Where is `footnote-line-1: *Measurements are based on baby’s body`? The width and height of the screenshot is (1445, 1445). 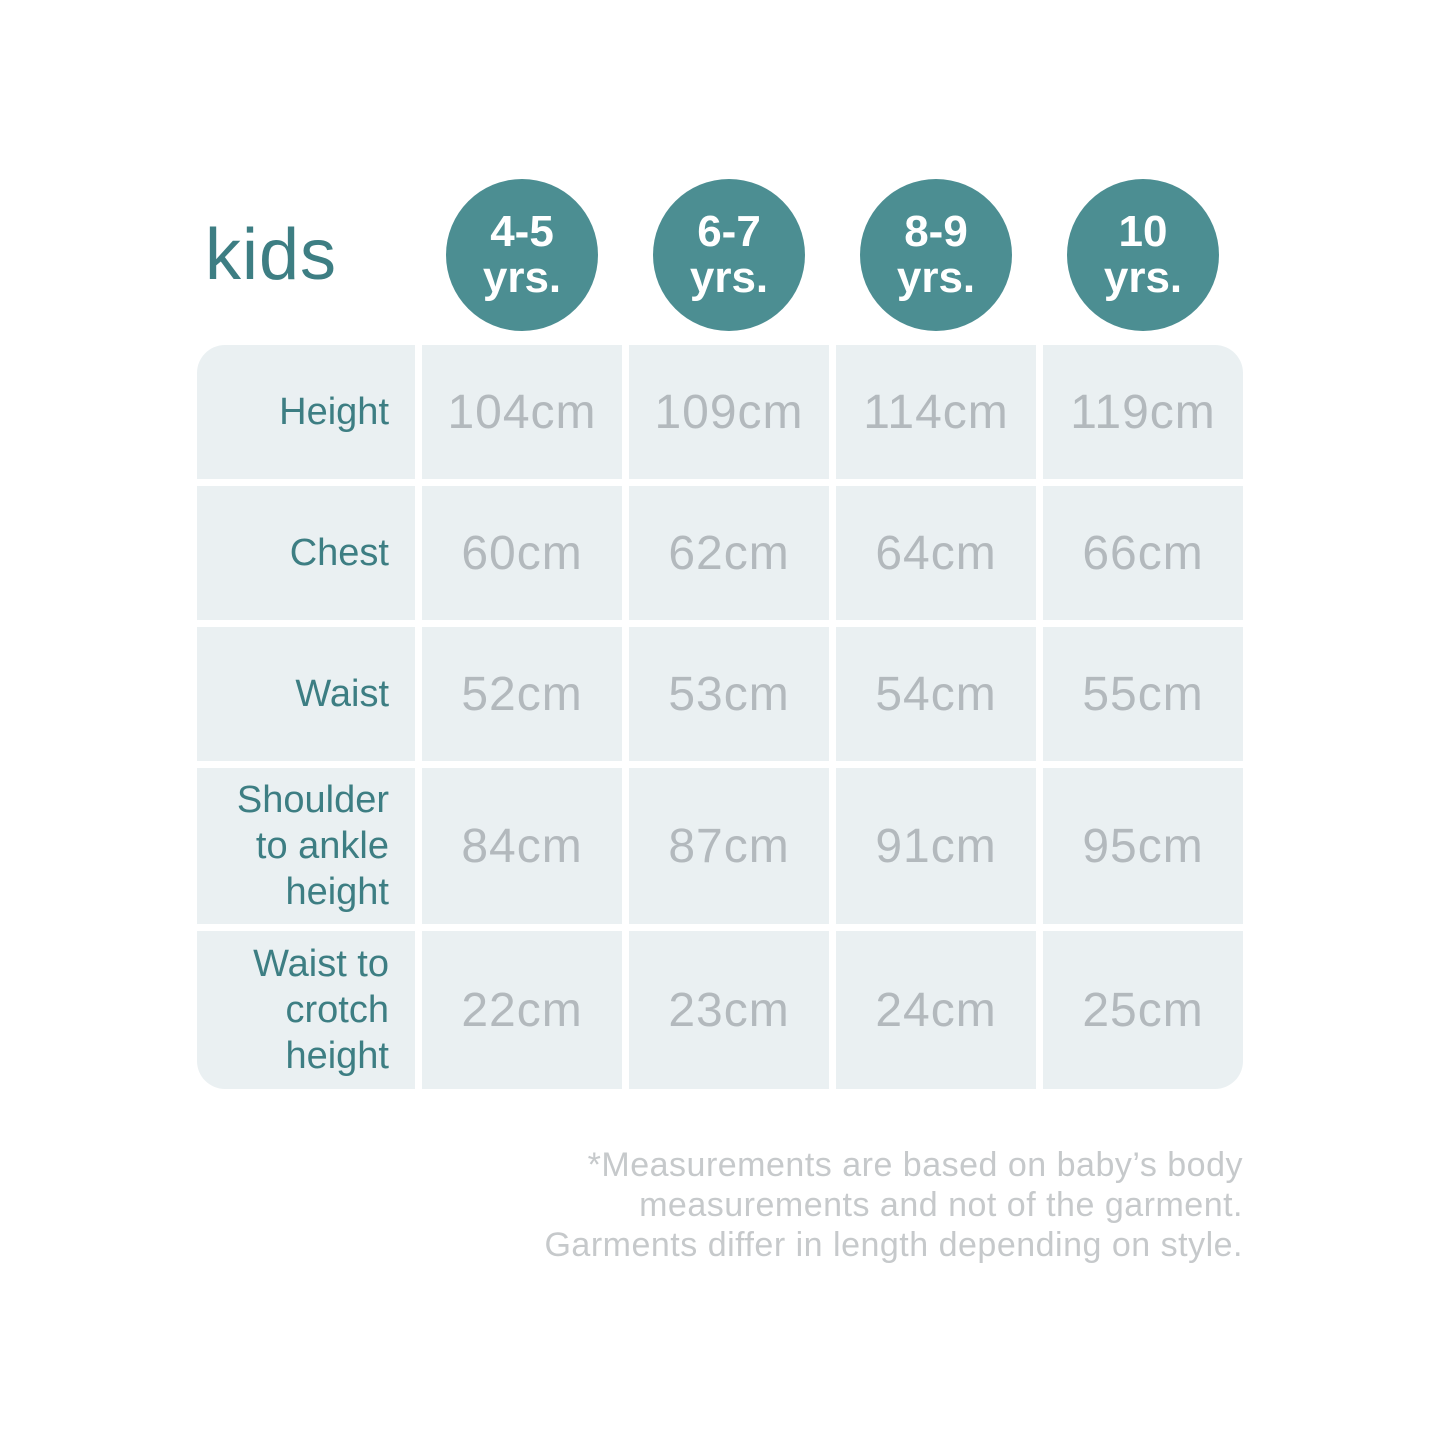
footnote-line-1: *Measurements are based on baby’s body is located at coordinates (915, 1165).